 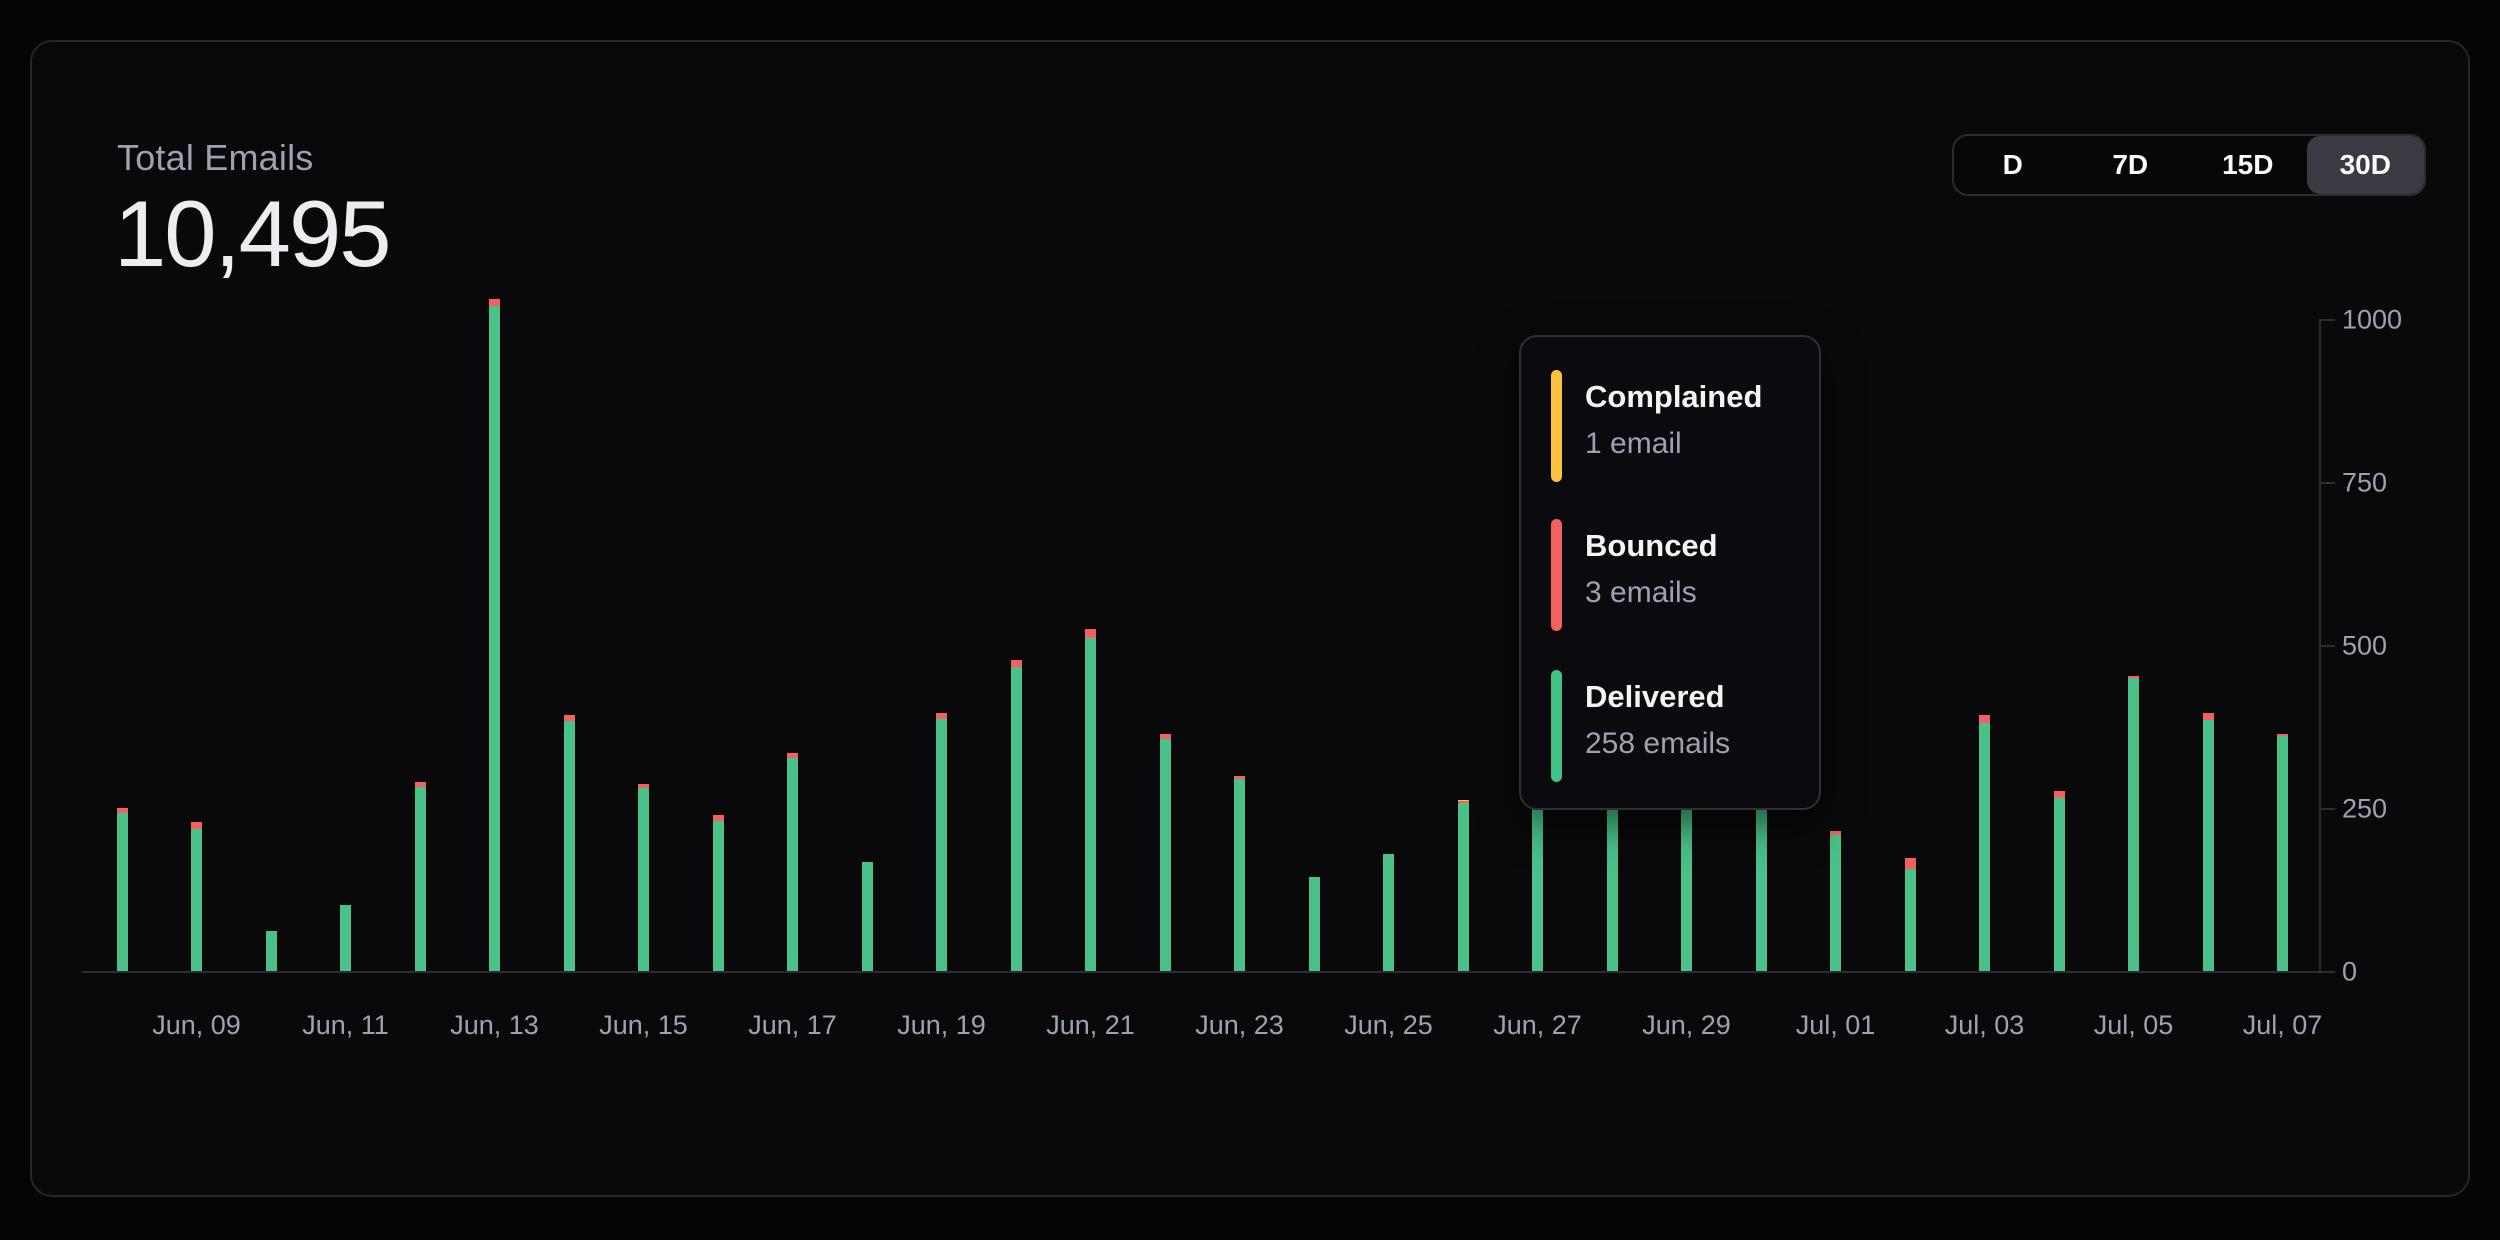 I want to click on range-button-d: D, so click(x=2013, y=165).